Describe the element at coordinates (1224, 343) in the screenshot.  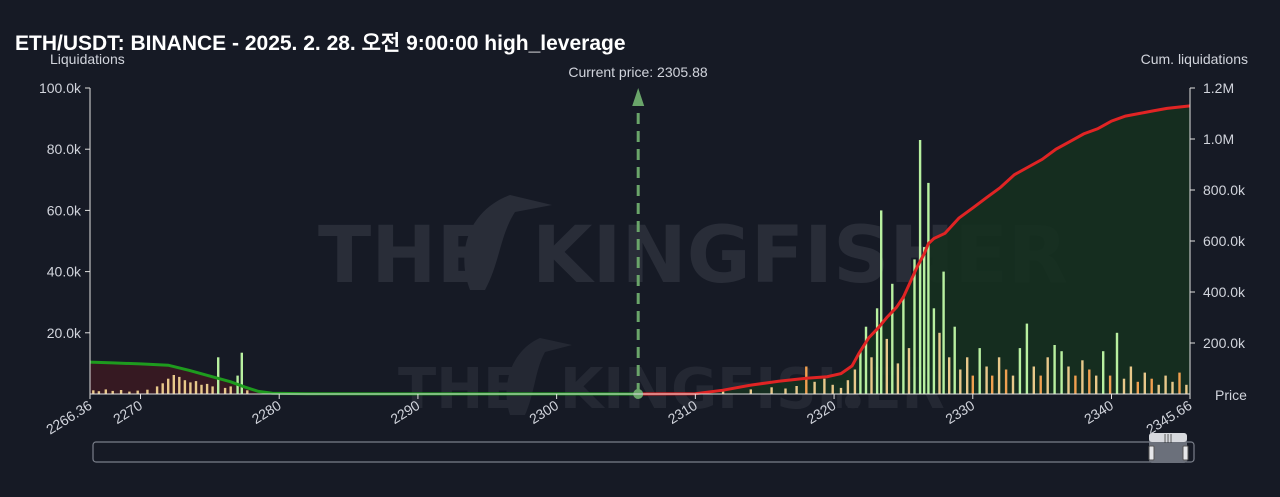
I see `y2-tick-label: 200.0k` at that location.